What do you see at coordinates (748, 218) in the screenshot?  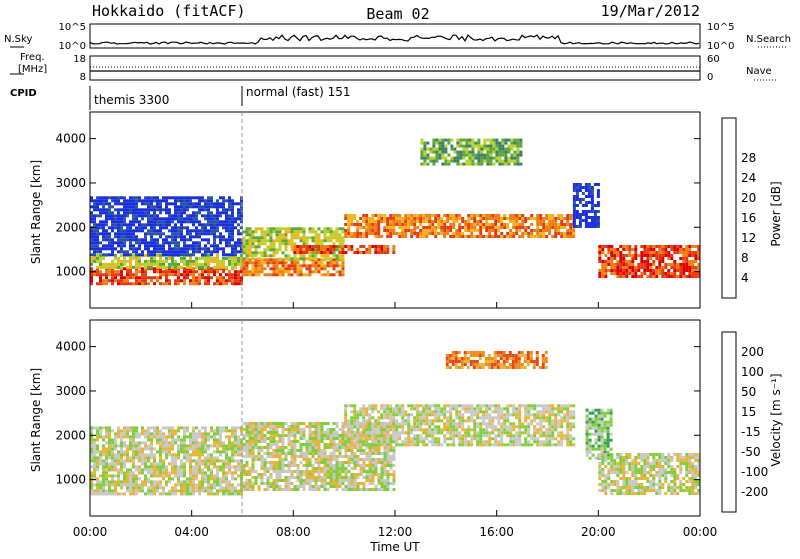 I see `power-colorbar-tick-3: 16` at bounding box center [748, 218].